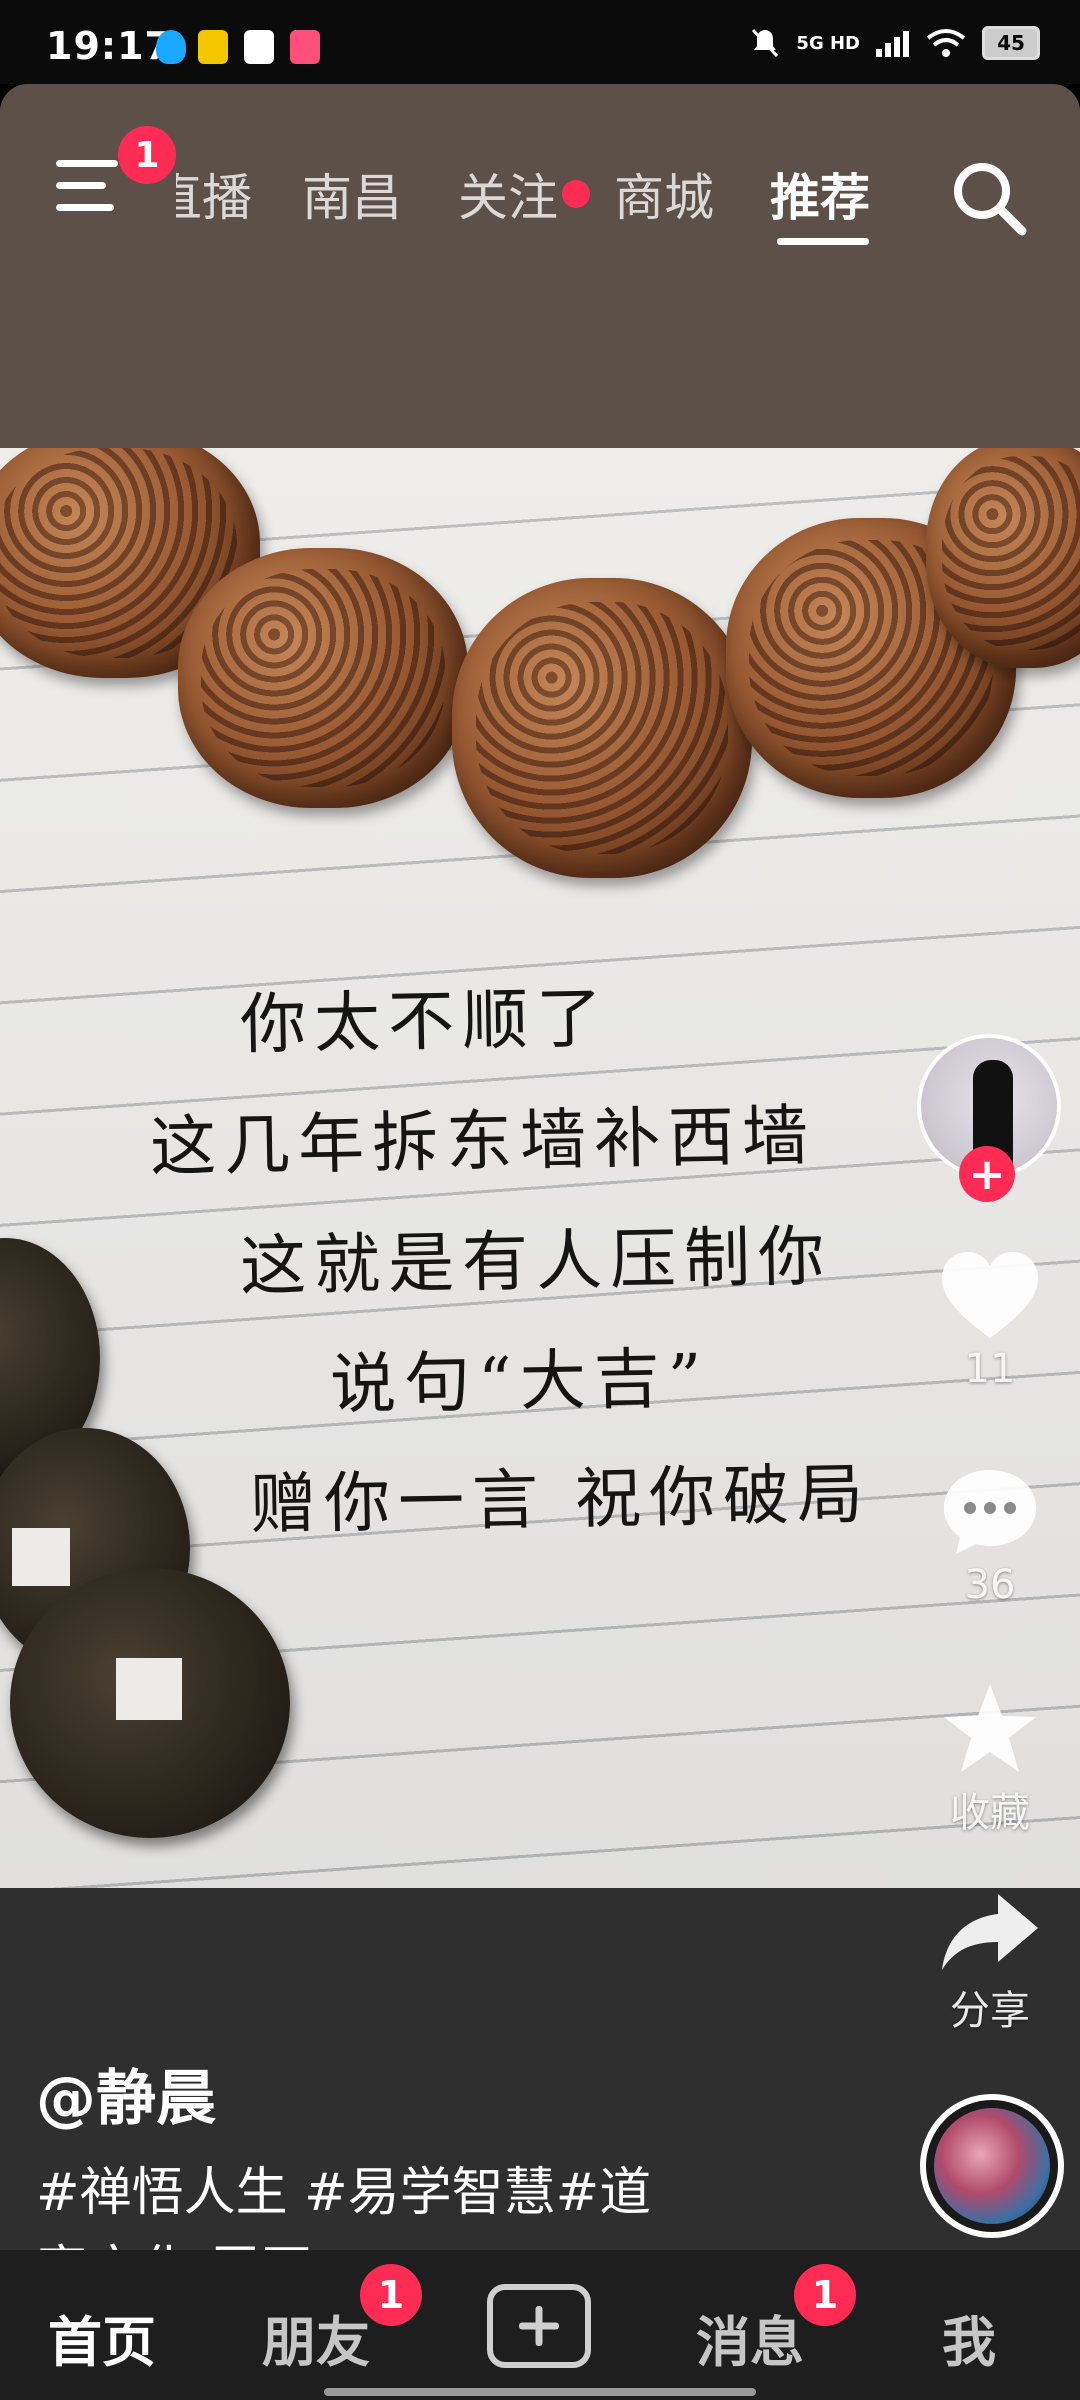 The image size is (1080, 2400). What do you see at coordinates (560, 1499) in the screenshot?
I see `handwriting-line: 赠你一言 祝你破局` at bounding box center [560, 1499].